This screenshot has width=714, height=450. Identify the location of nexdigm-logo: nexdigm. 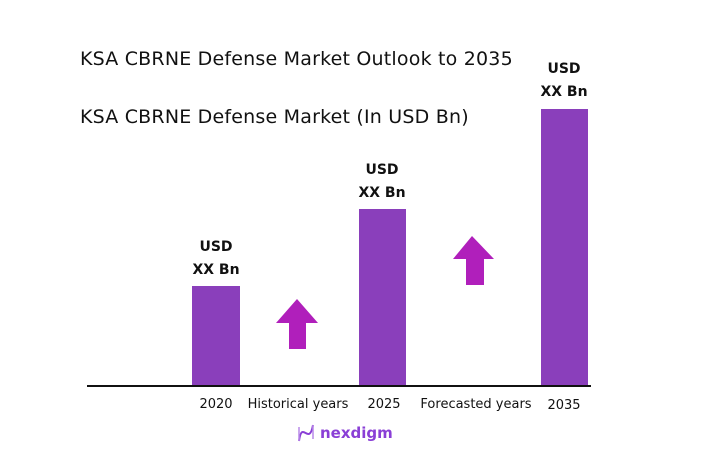
(344, 433).